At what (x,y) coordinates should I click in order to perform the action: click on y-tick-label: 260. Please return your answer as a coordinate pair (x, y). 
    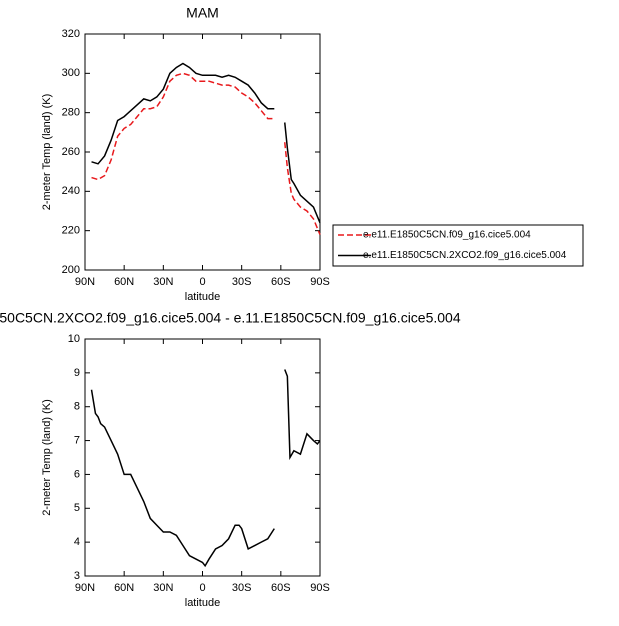
    Looking at the image, I should click on (71, 152).